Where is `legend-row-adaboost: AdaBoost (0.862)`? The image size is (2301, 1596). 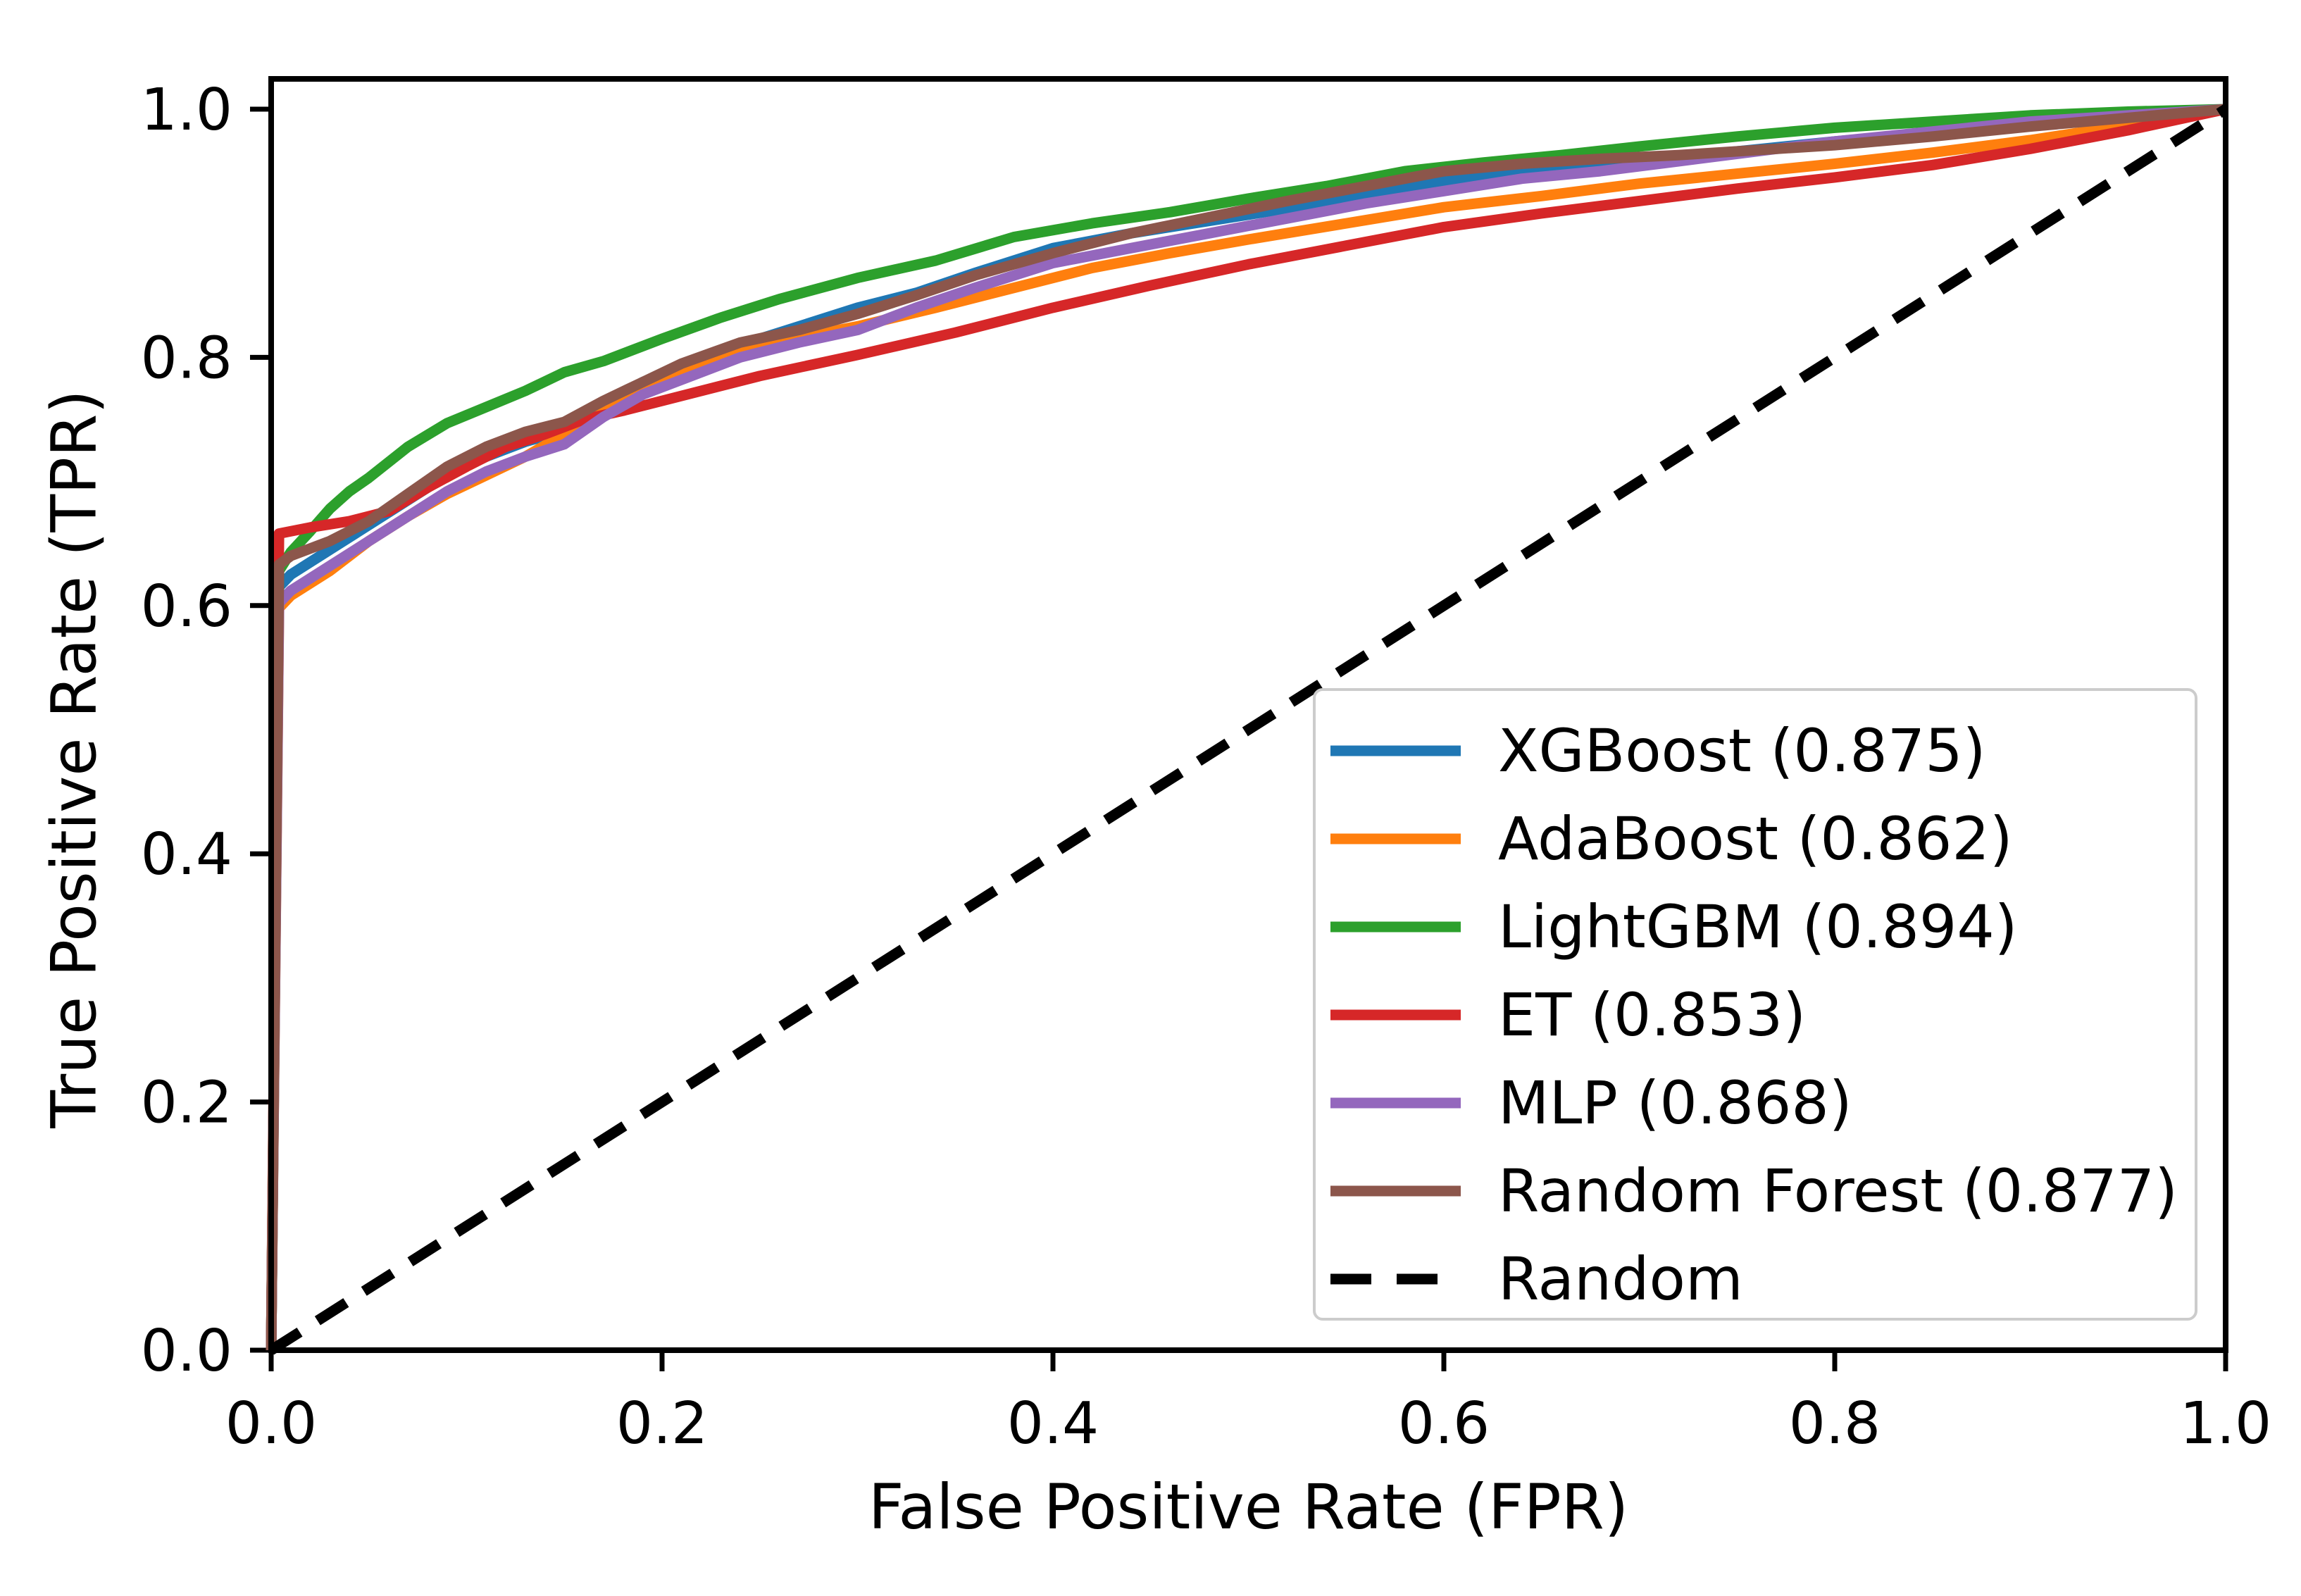 legend-row-adaboost: AdaBoost (0.862) is located at coordinates (1755, 838).